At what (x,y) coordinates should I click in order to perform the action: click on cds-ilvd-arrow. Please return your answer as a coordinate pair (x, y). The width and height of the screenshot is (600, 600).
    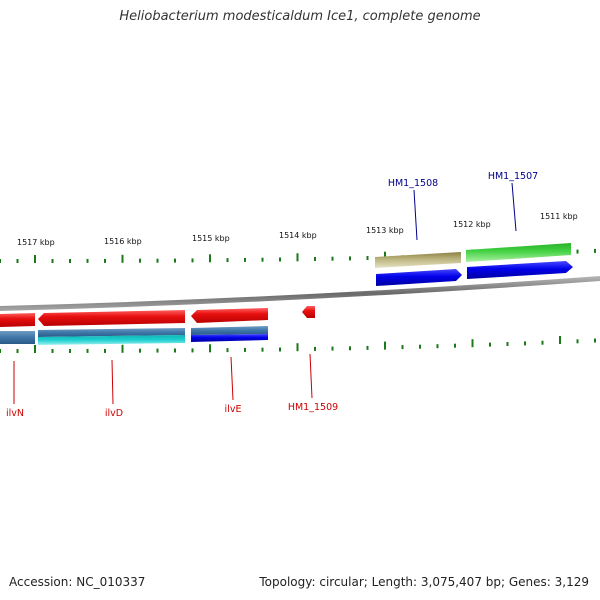
    Looking at the image, I should click on (111, 318).